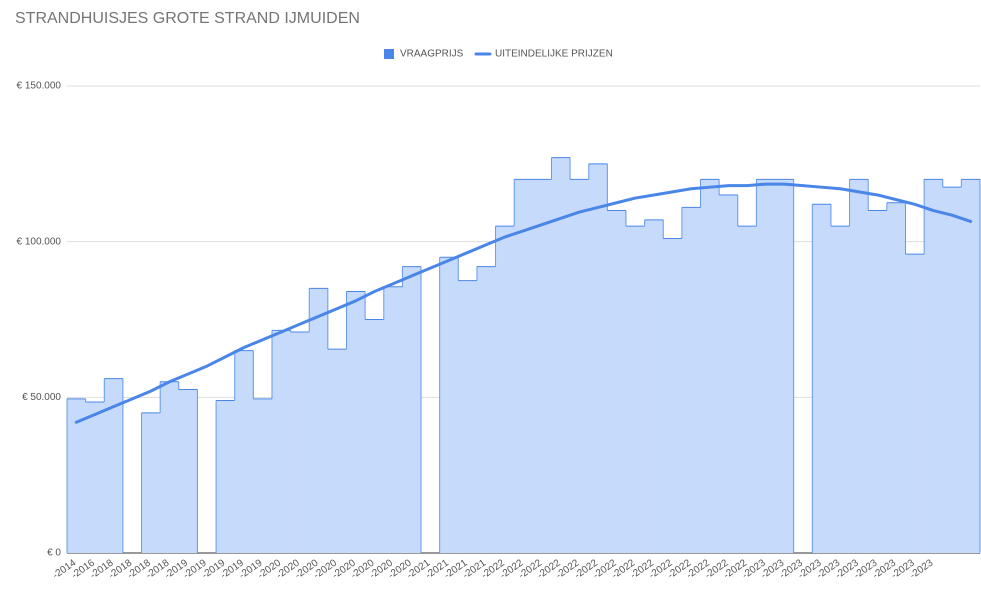 The height and width of the screenshot is (590, 981). I want to click on y-tick-label: € 50.000, so click(41, 397).